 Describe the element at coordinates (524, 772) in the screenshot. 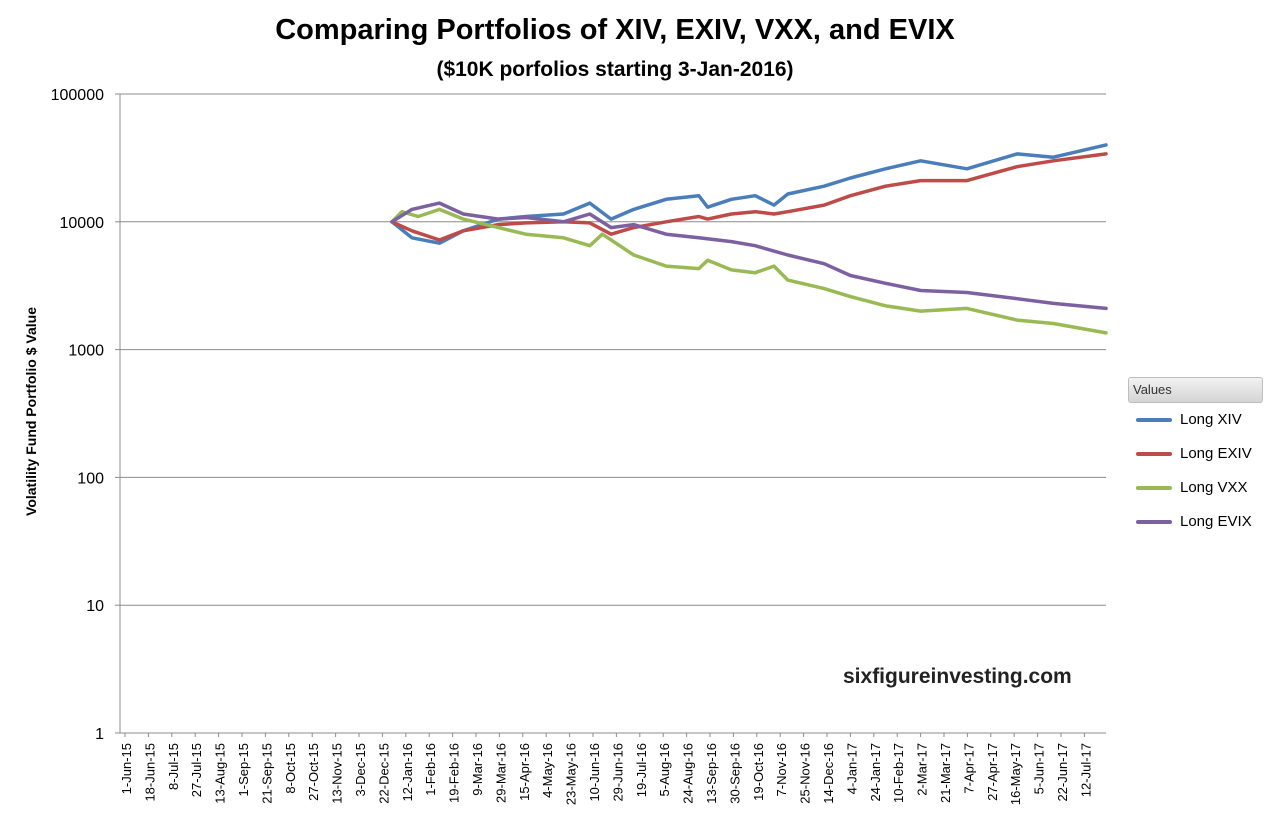

I see `x-tick-label: 15-Apr-16` at that location.